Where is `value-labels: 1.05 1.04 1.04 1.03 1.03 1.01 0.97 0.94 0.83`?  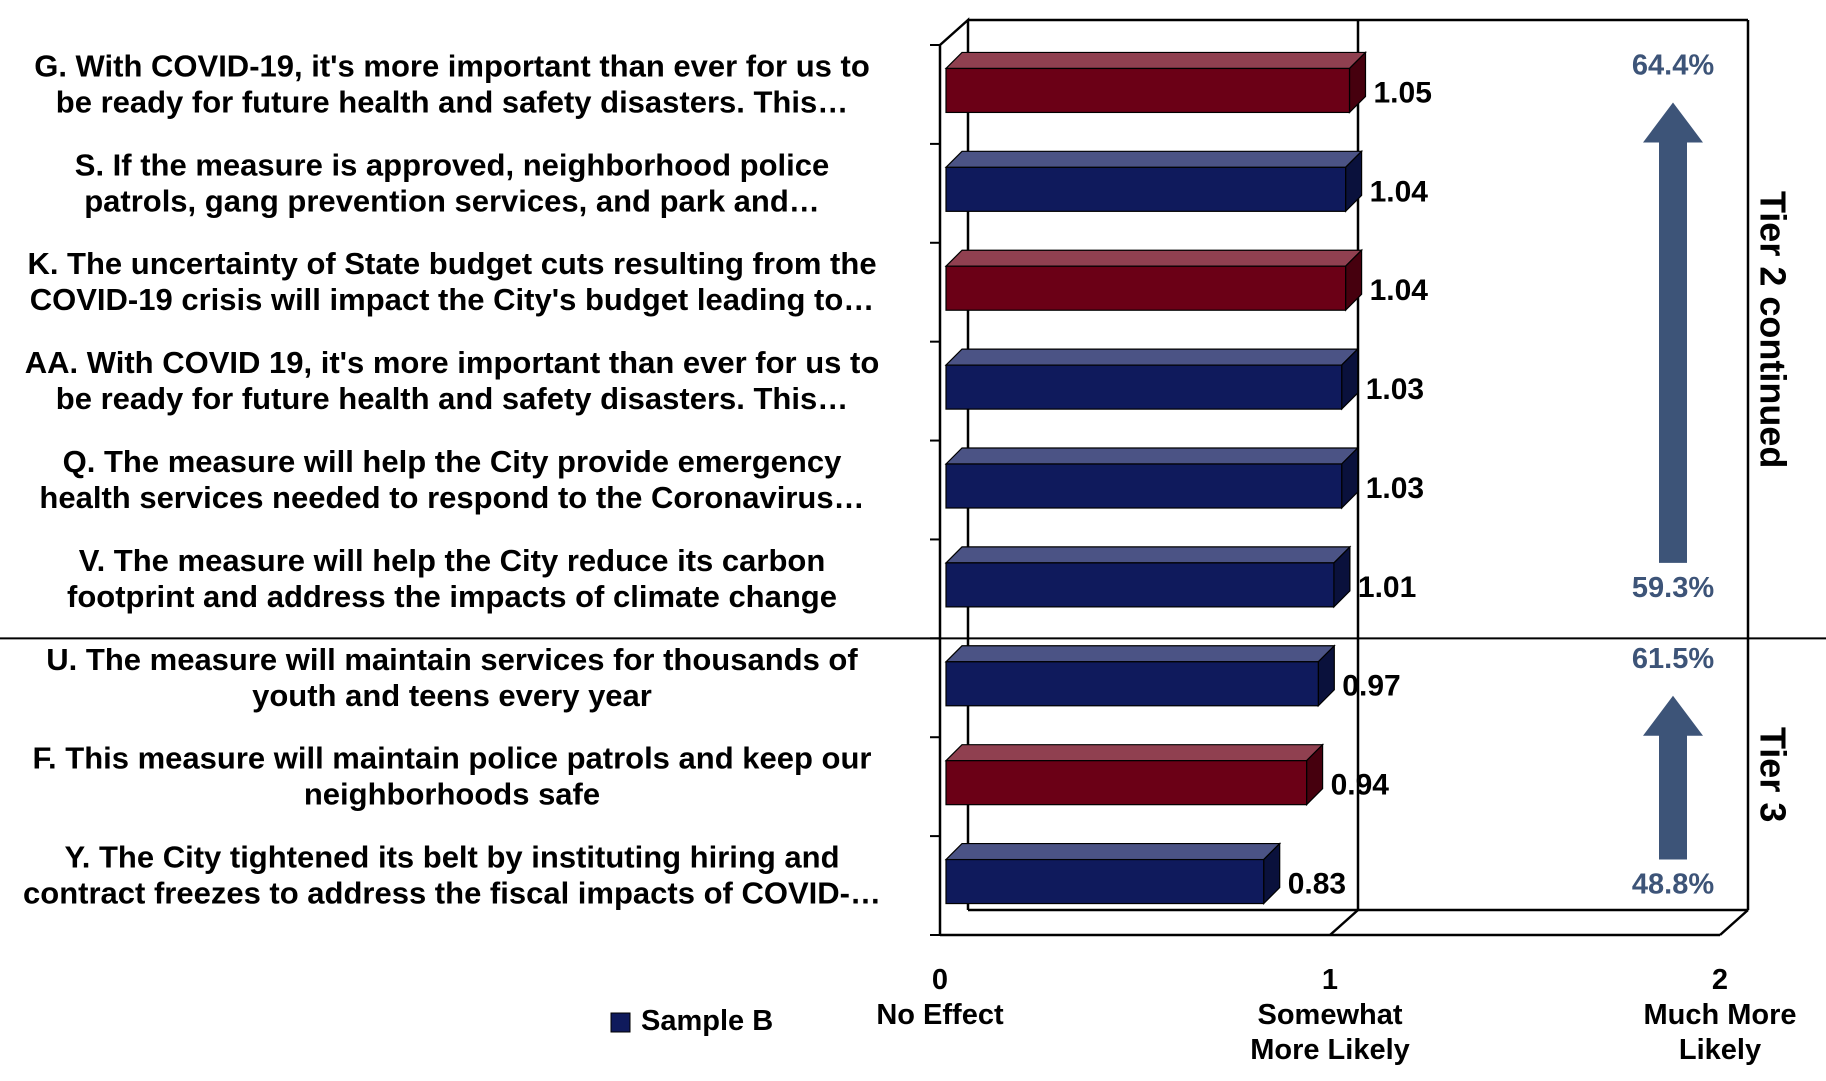
value-labels: 1.05 1.04 1.04 1.03 1.03 1.01 0.97 0.94 0.83 is located at coordinates (1360, 488).